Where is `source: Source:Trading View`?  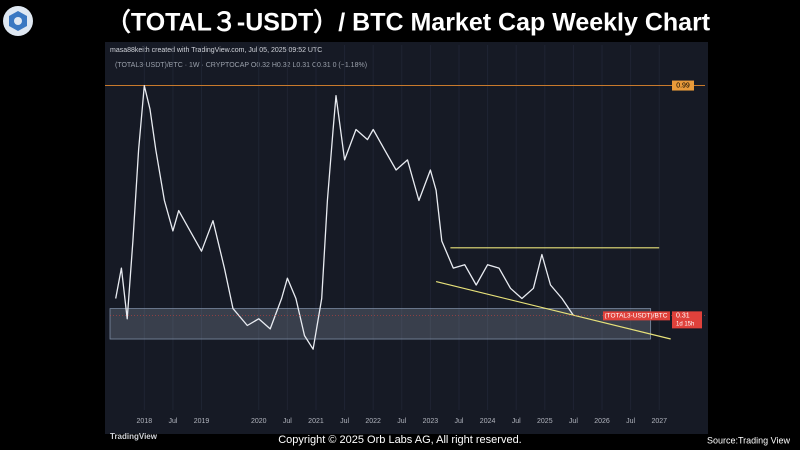 source: Source:Trading View is located at coordinates (749, 440).